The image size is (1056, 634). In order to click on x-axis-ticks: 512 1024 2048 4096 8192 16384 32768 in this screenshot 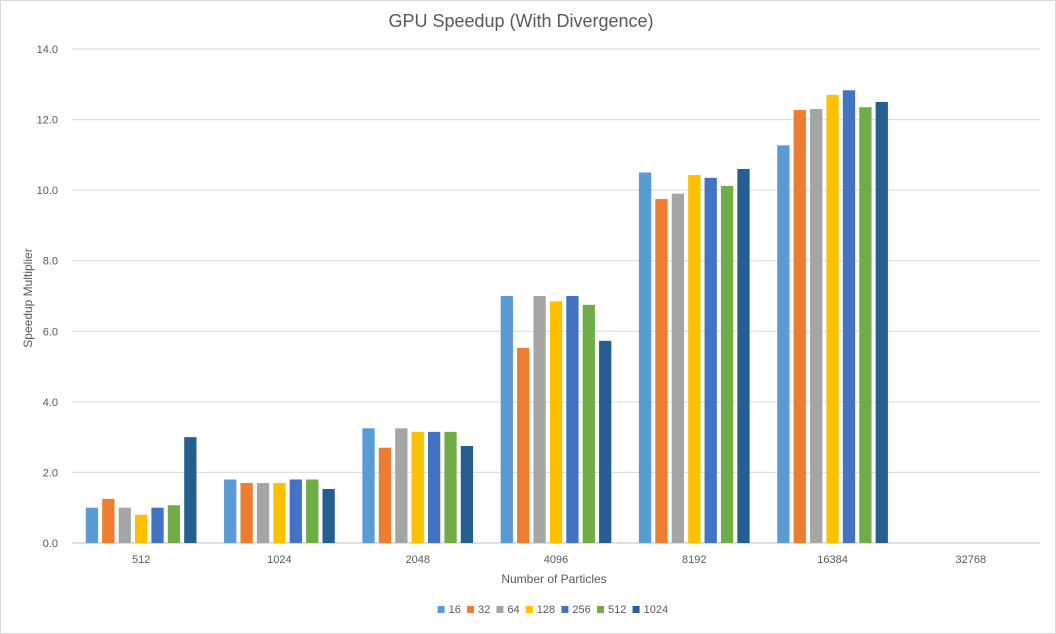, I will do `click(559, 560)`.